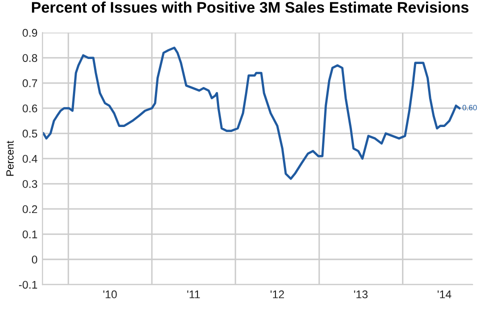 The width and height of the screenshot is (500, 311). I want to click on y-tick-label: -0.1, so click(28, 284).